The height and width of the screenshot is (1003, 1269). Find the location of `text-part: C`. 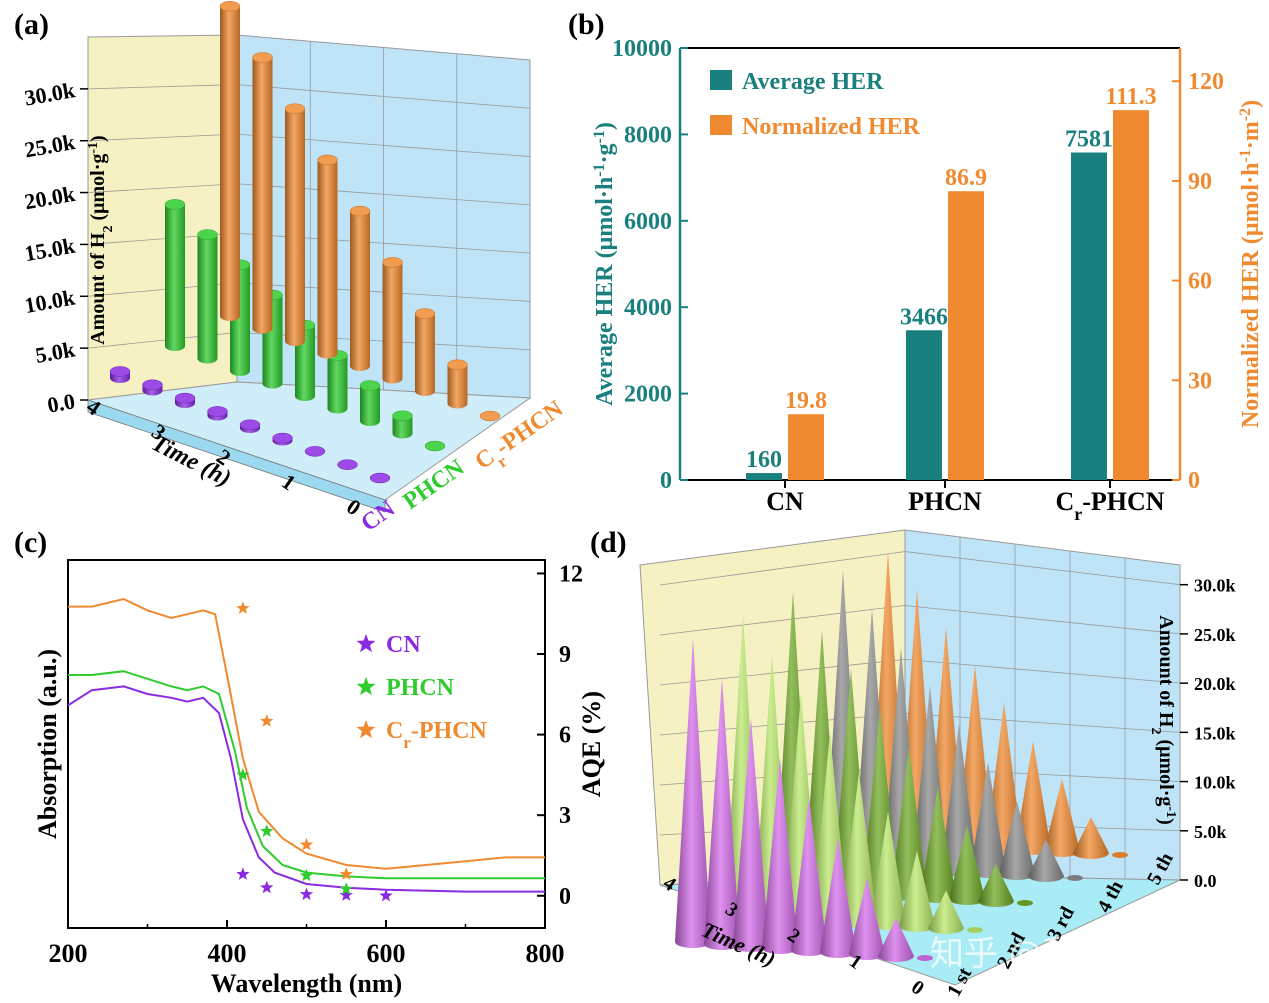

text-part: C is located at coordinates (1064, 501).